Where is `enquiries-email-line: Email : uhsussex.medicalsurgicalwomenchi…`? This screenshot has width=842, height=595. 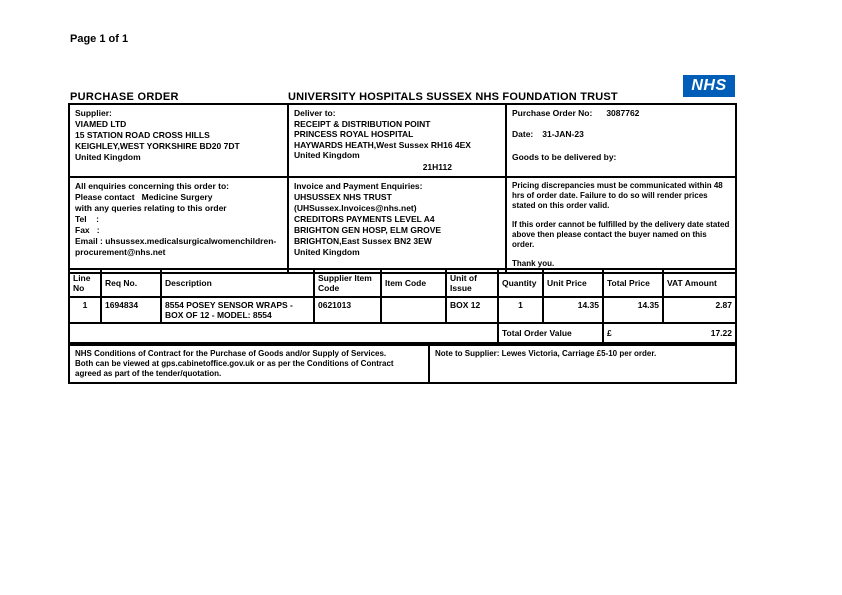
enquiries-email-line: Email : uhsussex.medicalsurgicalwomenchi… is located at coordinates (176, 246).